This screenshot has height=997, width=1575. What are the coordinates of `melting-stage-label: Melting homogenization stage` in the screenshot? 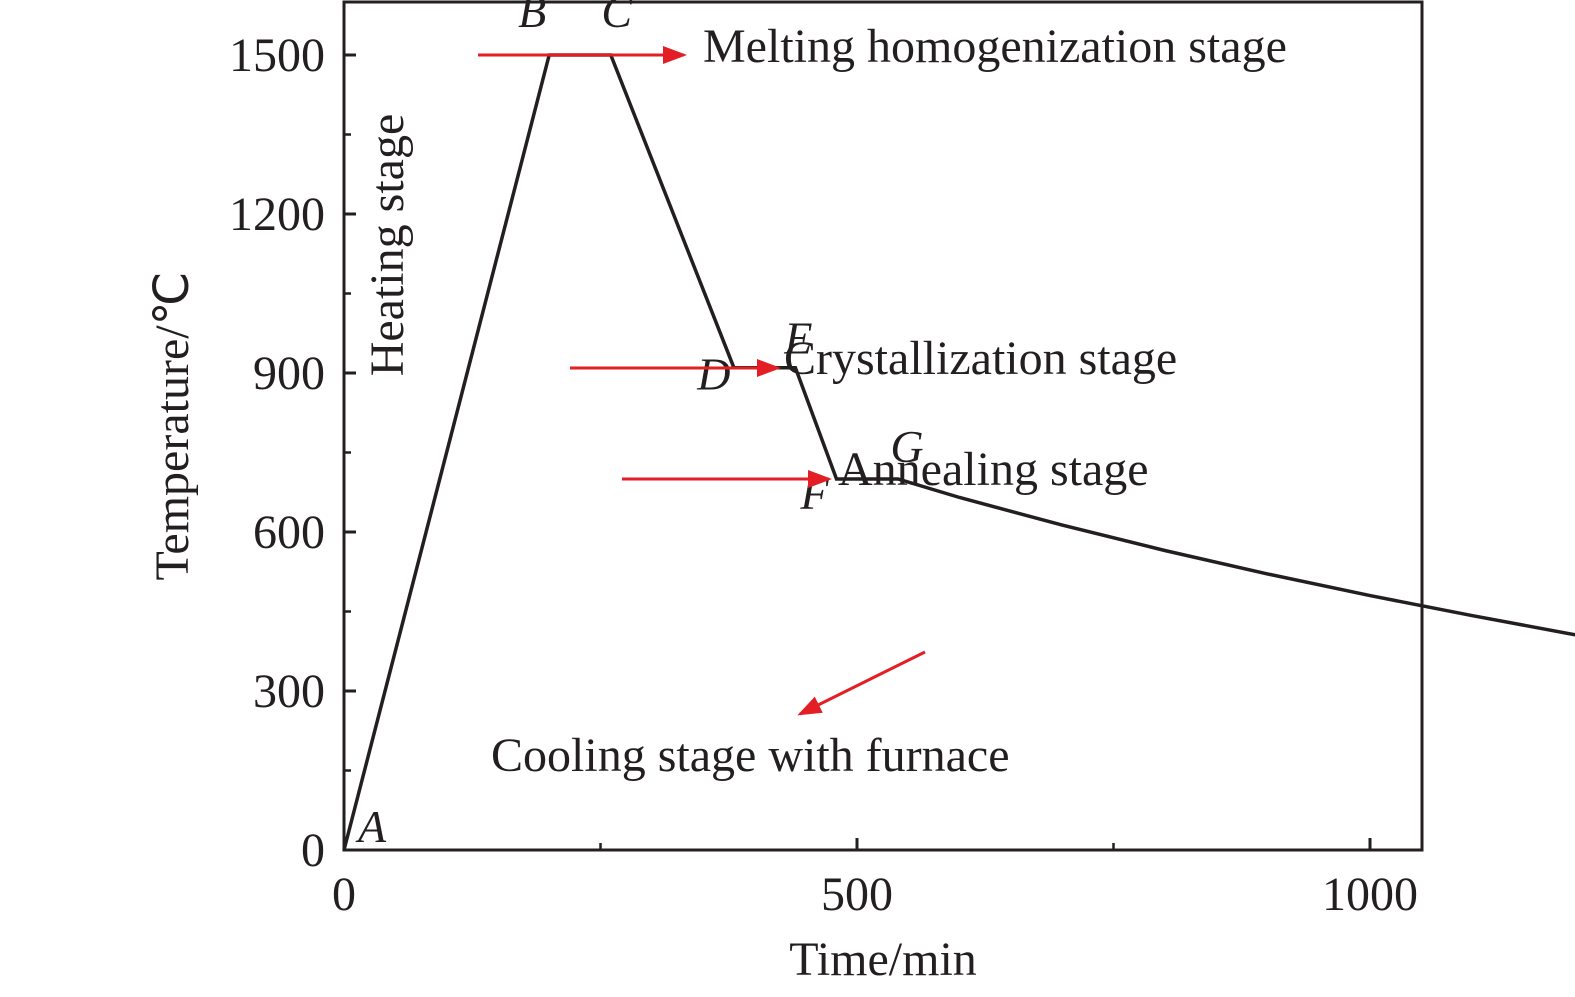 It's located at (995, 46).